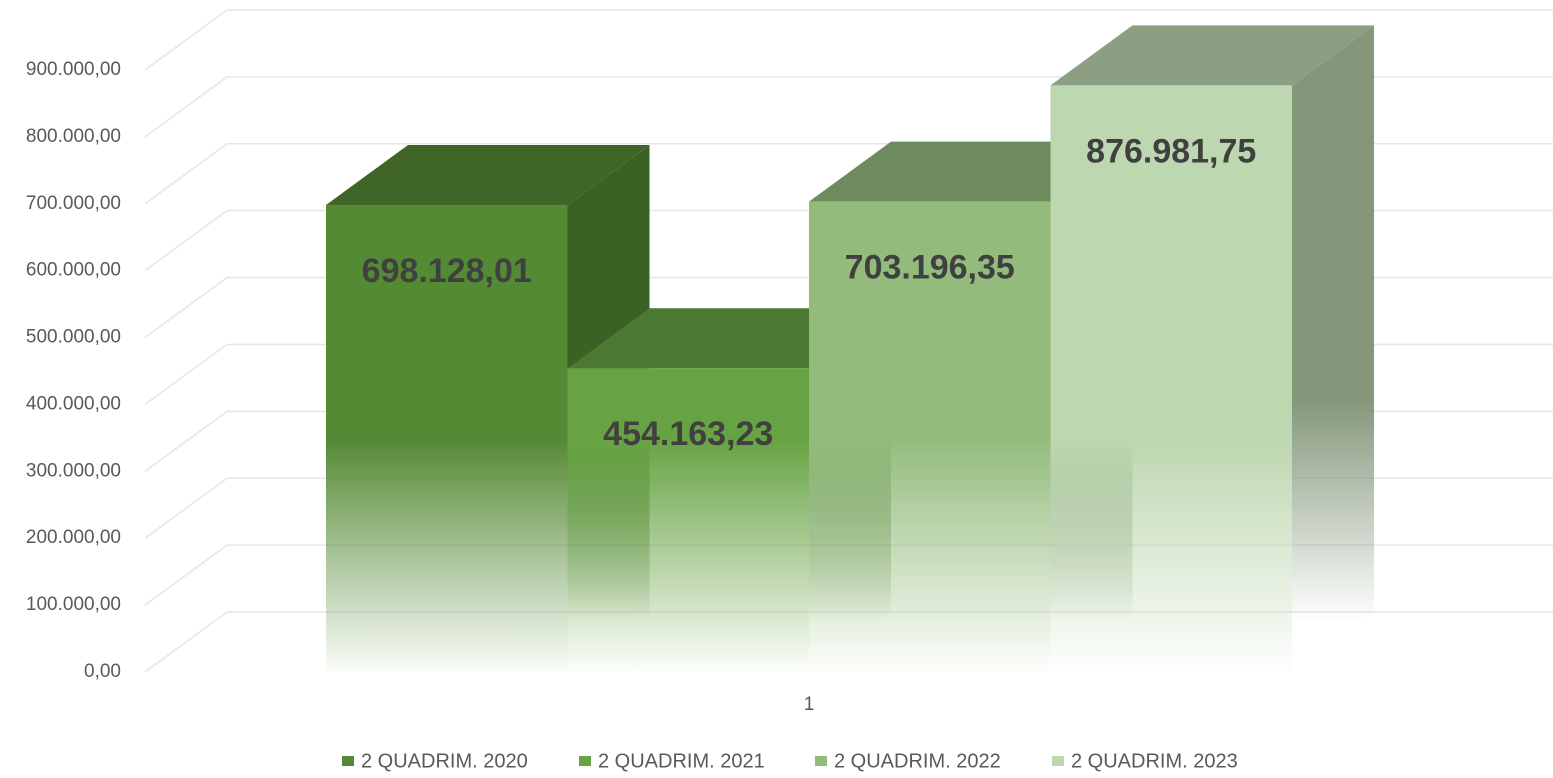  What do you see at coordinates (809, 704) in the screenshot?
I see `x-tick-label: 1` at bounding box center [809, 704].